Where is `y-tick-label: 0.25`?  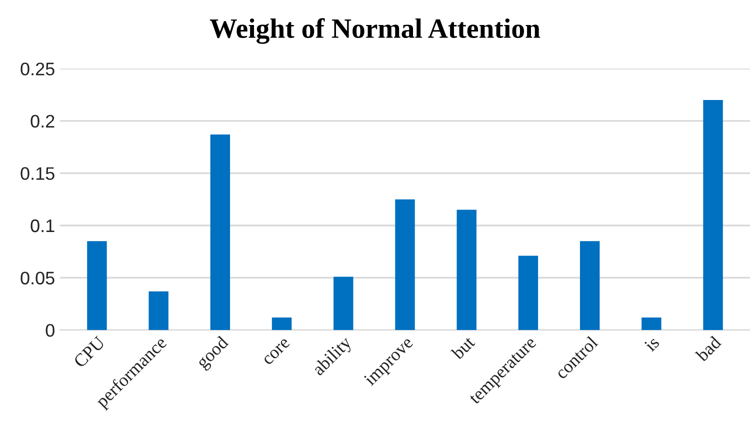
y-tick-label: 0.25 is located at coordinates (37, 69).